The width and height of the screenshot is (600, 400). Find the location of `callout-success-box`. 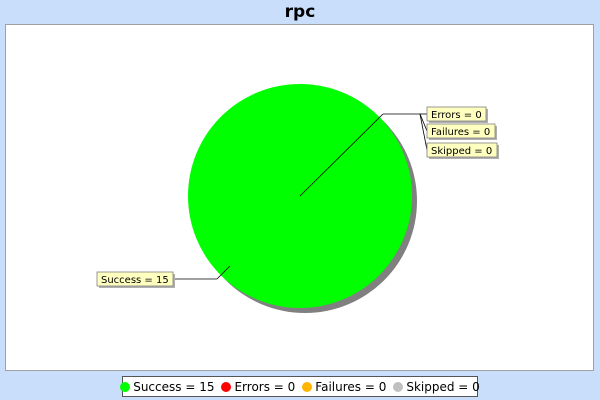

callout-success-box is located at coordinates (135, 279).